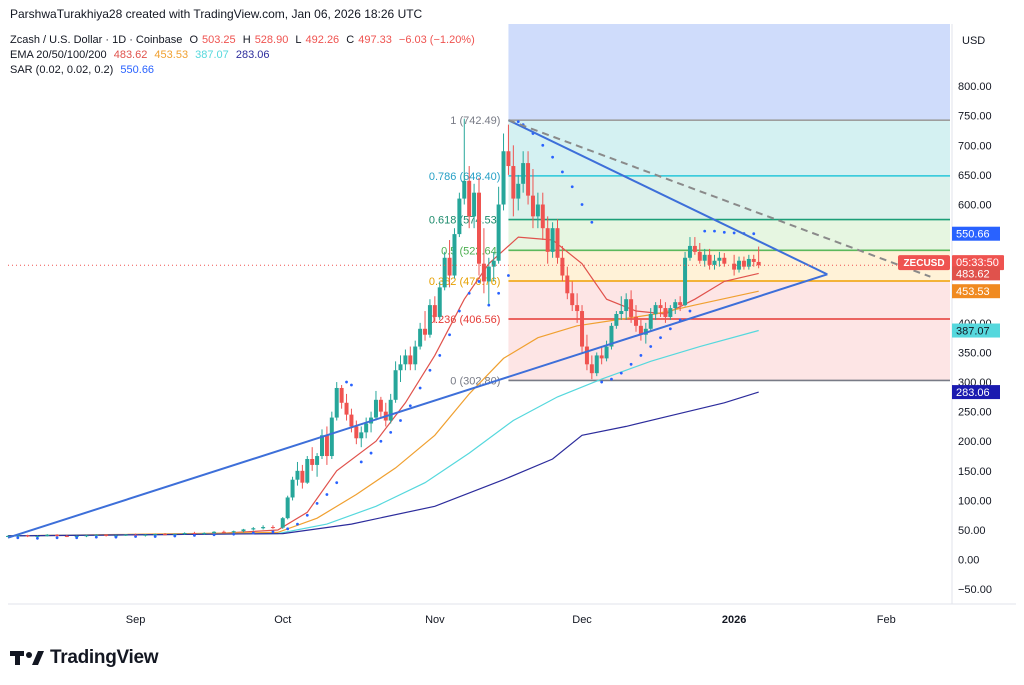 The width and height of the screenshot is (1024, 685). What do you see at coordinates (62, 70) in the screenshot?
I see `sar-label: SAR (0.02, 0.02, 0.2)` at bounding box center [62, 70].